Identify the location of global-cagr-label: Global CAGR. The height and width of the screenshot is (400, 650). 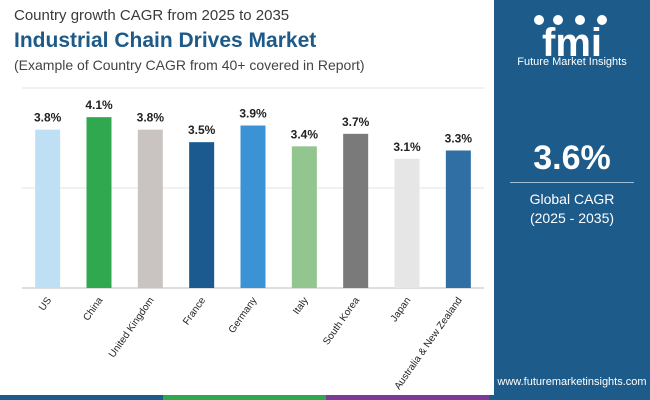
(572, 199).